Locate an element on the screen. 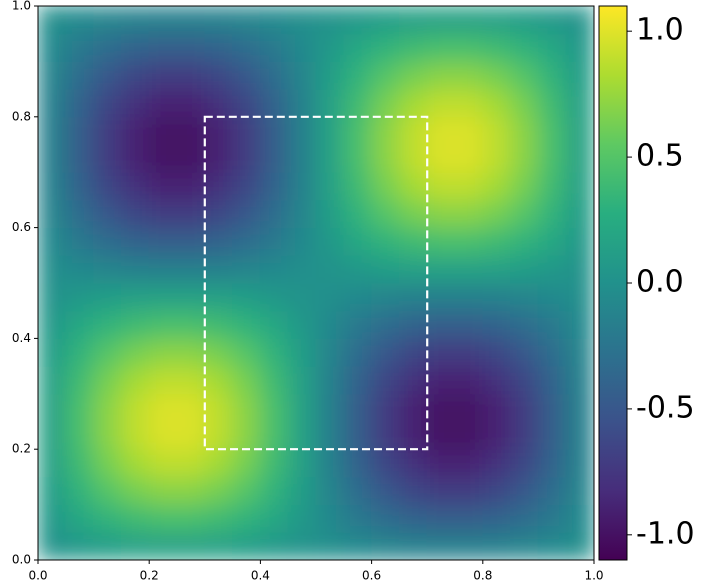  x-tick-label: 0.6 is located at coordinates (371, 576).